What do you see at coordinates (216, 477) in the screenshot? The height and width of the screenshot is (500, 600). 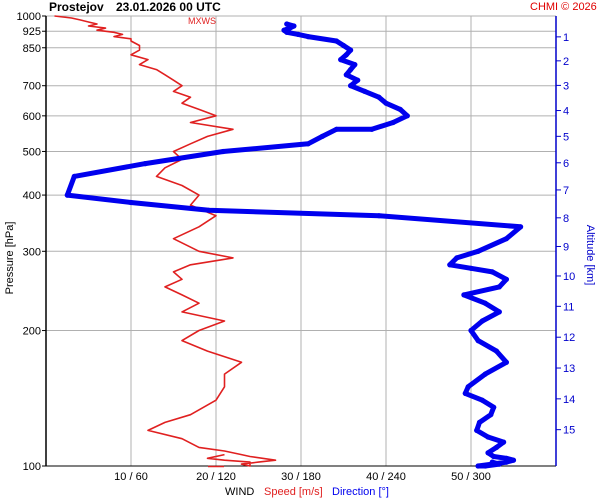 I see `wind-tick-label: 20 / 120` at bounding box center [216, 477].